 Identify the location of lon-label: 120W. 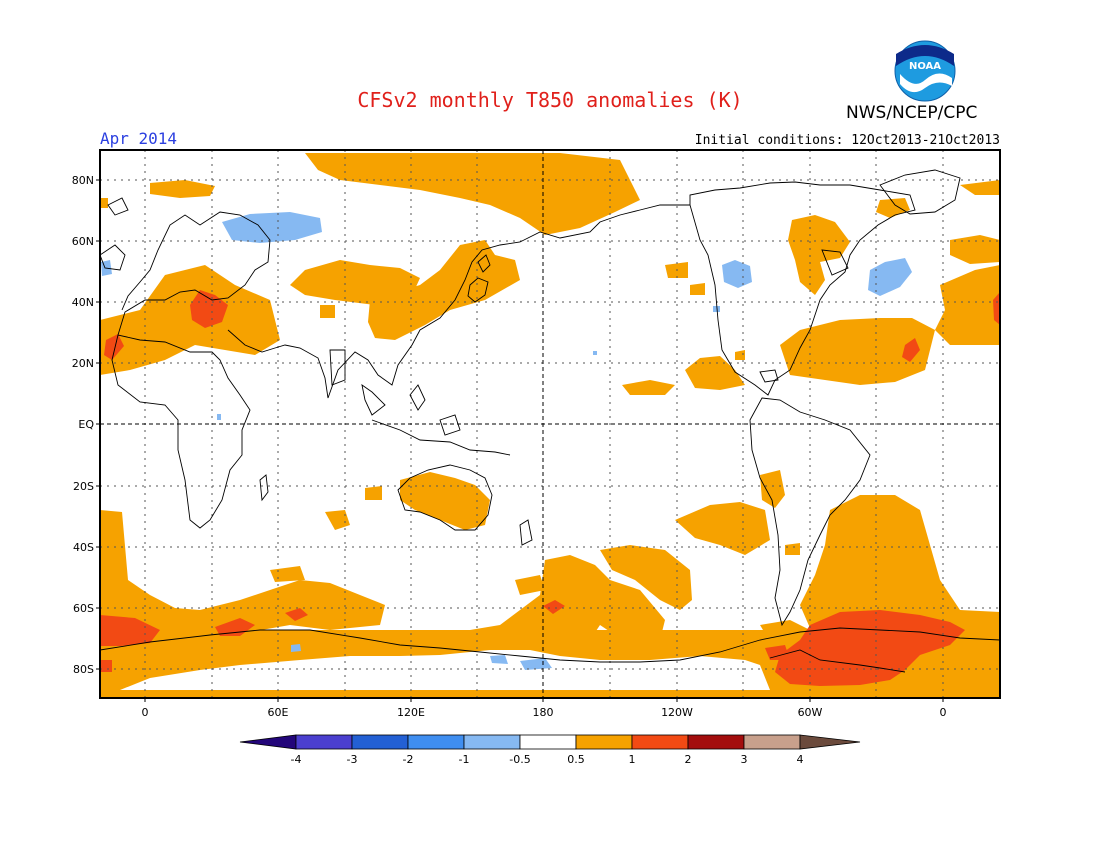
(677, 712).